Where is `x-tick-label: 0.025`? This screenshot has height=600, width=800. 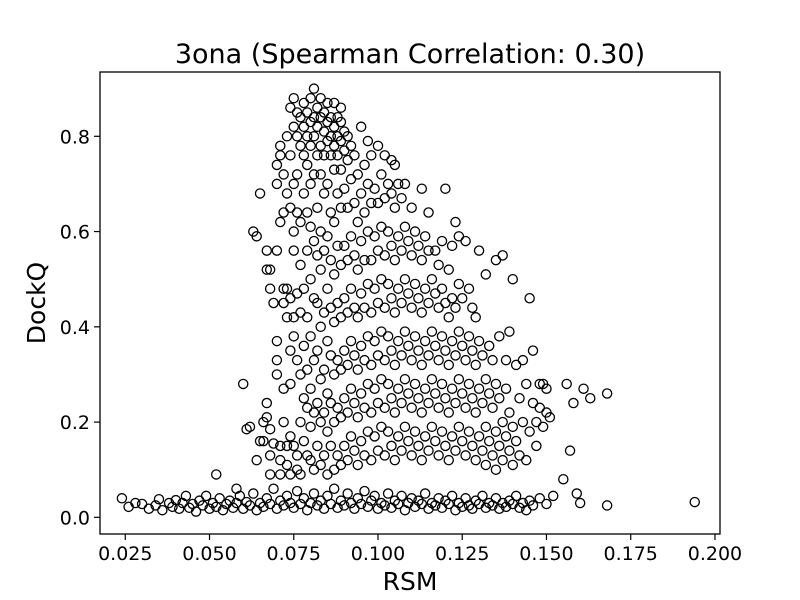 x-tick-label: 0.025 is located at coordinates (125, 554).